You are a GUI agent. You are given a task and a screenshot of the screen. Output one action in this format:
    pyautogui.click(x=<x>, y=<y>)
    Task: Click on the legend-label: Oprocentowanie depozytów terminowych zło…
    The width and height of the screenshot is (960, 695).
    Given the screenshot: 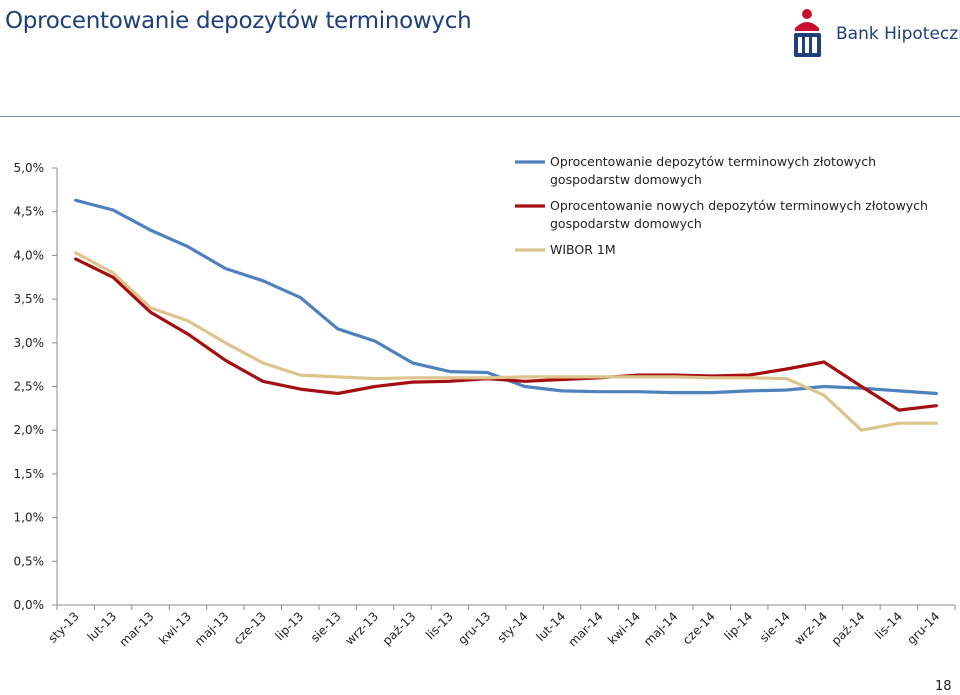 What is the action you would take?
    pyautogui.click(x=713, y=170)
    